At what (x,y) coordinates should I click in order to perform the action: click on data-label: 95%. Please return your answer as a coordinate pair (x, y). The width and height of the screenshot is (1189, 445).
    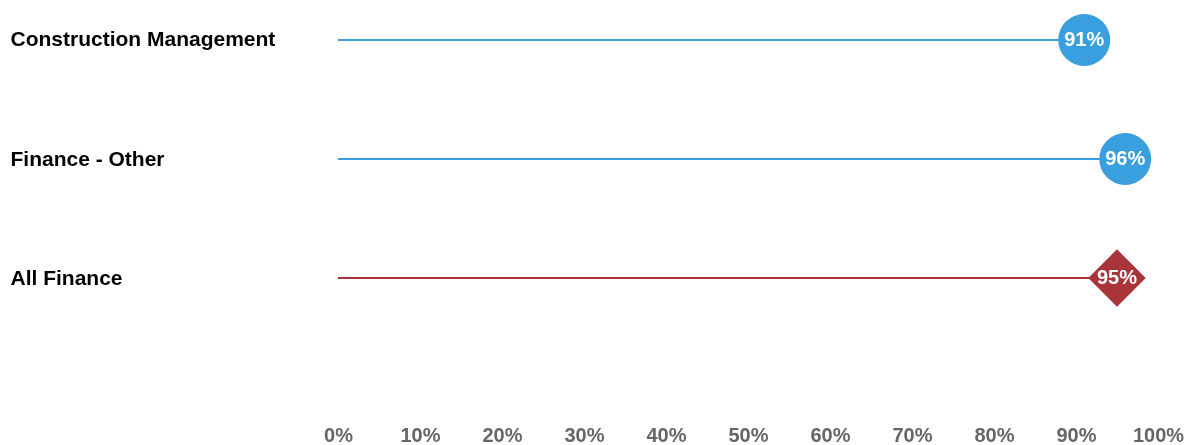
    Looking at the image, I should click on (1117, 277).